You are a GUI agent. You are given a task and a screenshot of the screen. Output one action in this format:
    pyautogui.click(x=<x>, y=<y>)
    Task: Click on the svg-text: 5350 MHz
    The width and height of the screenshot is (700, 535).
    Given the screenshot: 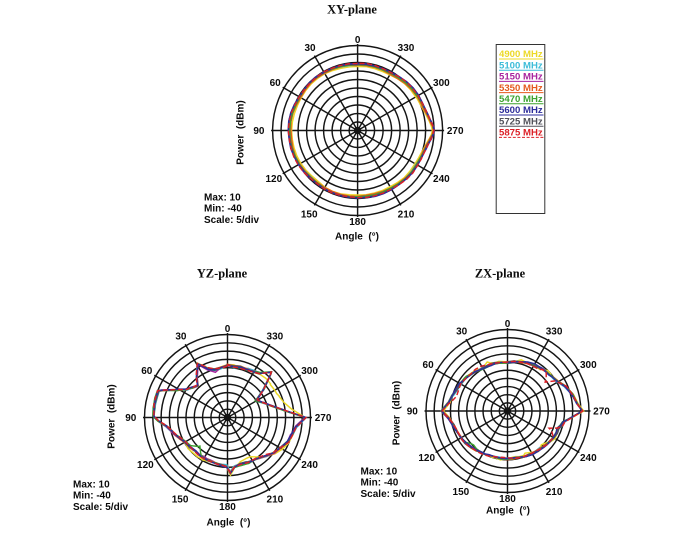 What is the action you would take?
    pyautogui.click(x=521, y=88)
    